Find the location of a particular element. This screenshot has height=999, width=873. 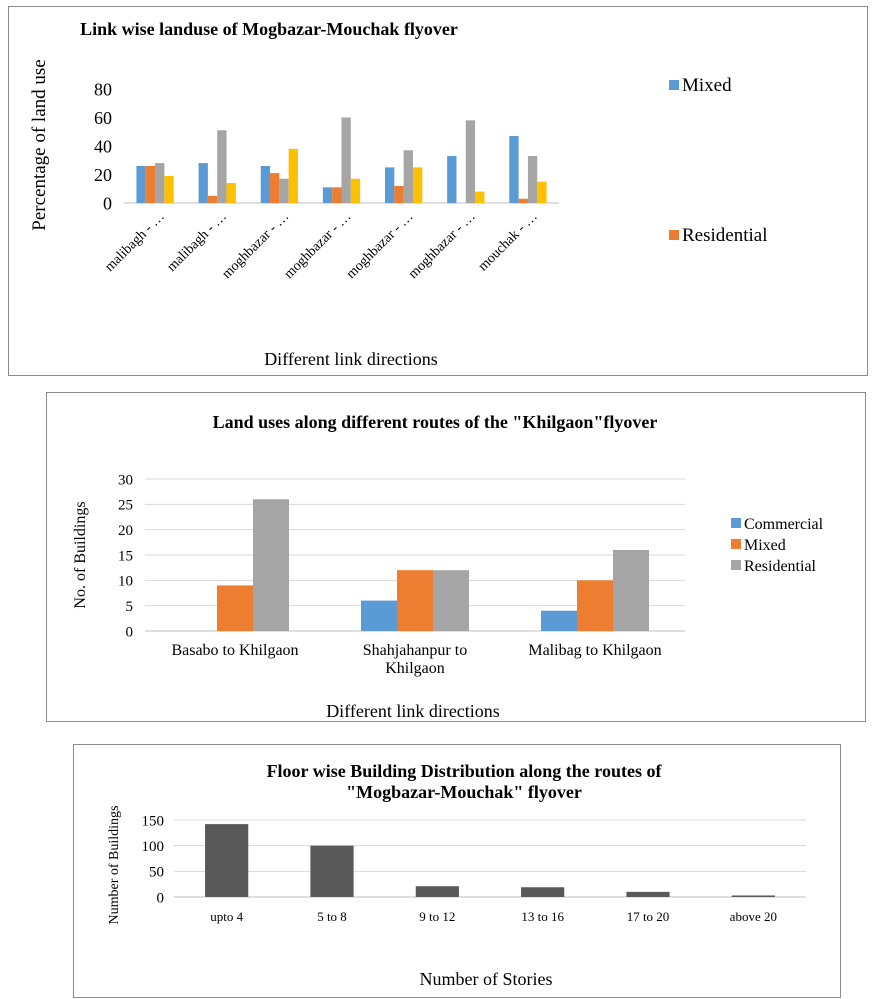

y-tick-label: 100 is located at coordinates (153, 847).